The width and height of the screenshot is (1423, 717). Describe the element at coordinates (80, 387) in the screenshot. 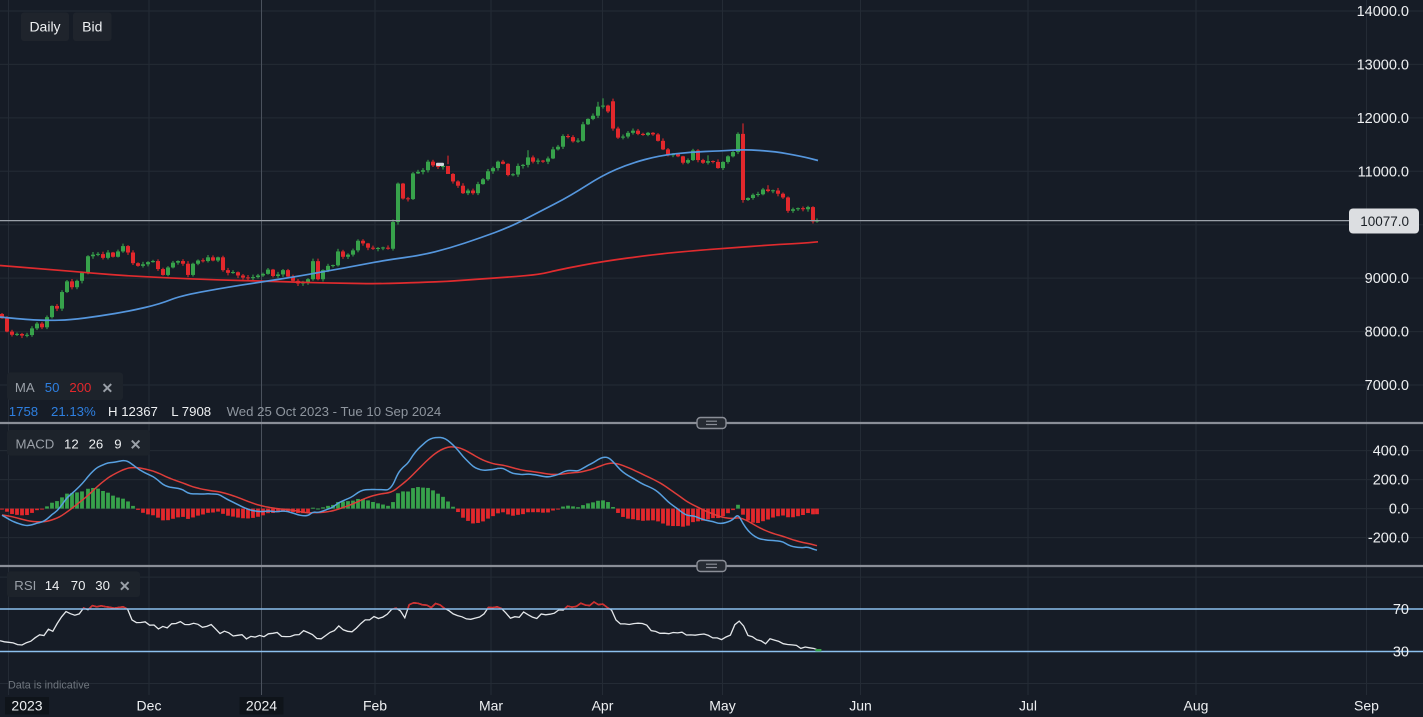

I see `svg-text: 200` at that location.